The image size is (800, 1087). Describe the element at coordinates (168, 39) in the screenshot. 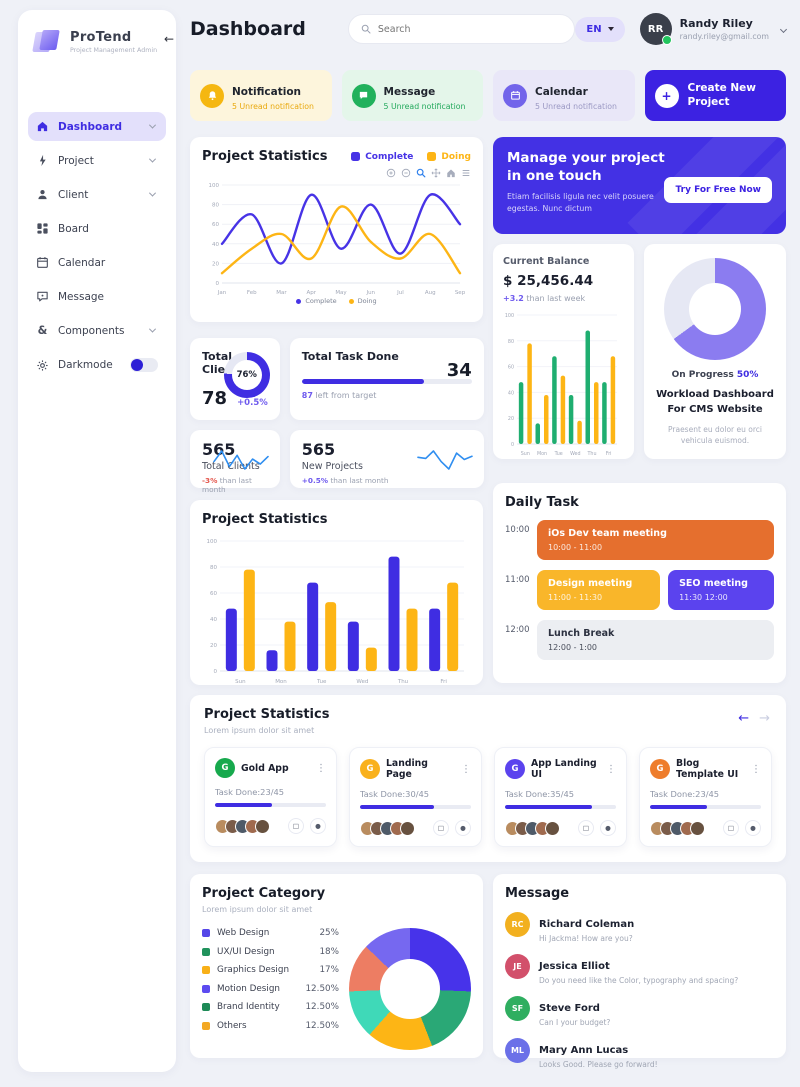

I see `sidebar-collapse-button: ←` at that location.